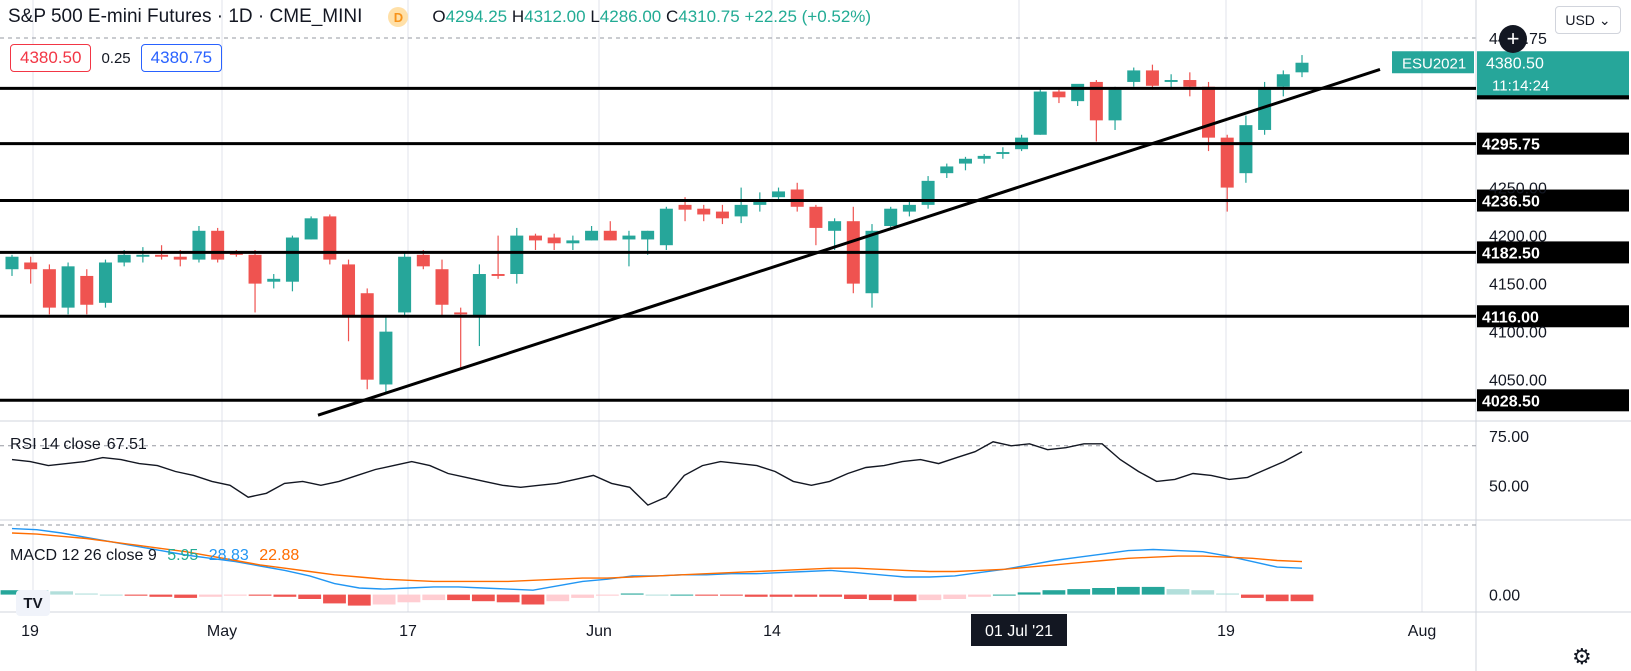 The image size is (1631, 671). Describe the element at coordinates (30, 631) in the screenshot. I see `time-label-0: 19` at that location.